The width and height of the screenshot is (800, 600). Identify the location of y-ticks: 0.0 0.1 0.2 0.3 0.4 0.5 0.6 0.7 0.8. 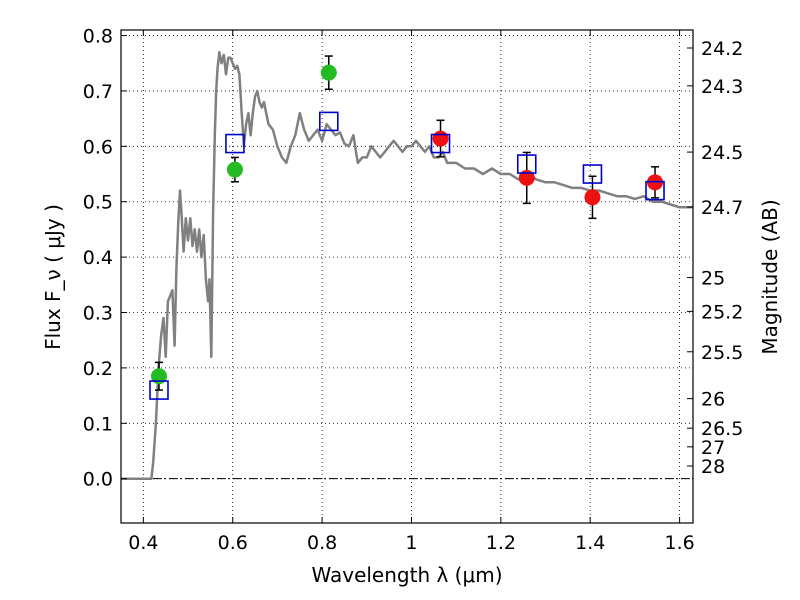
(105, 258).